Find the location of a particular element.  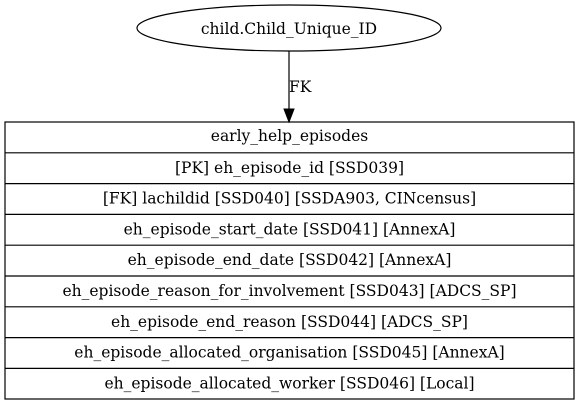

table-row: eh_episode_start_date [SSD041] [AnnexA] is located at coordinates (290, 229).